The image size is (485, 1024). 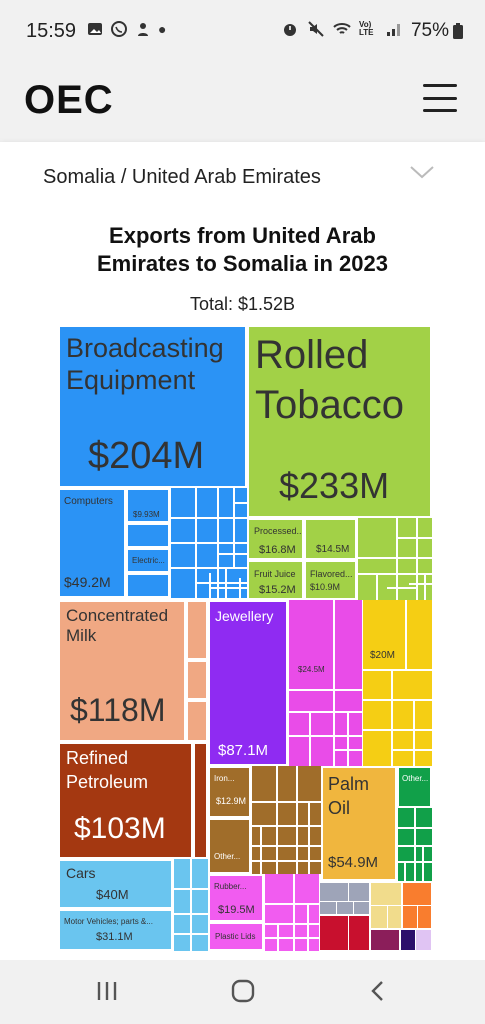 I want to click on tile-cars: Cars $40M, so click(x=115, y=884).